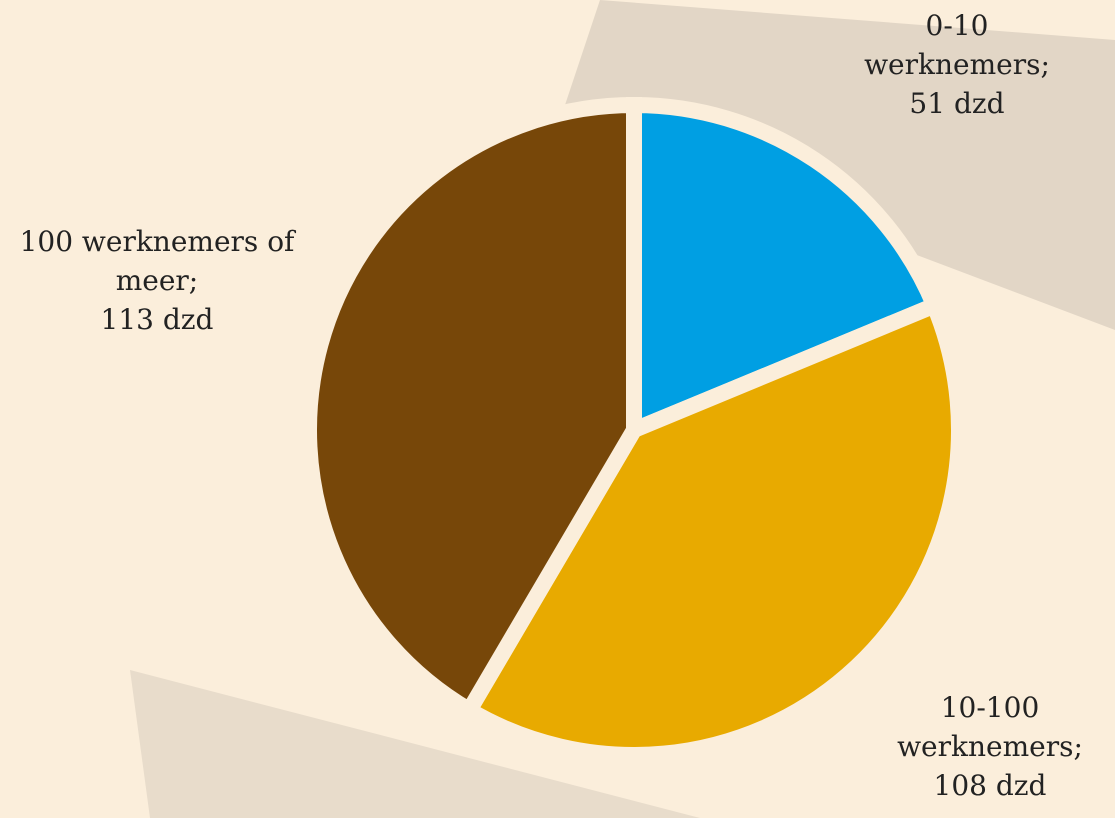 The width and height of the screenshot is (1115, 818). I want to click on value-label: 113 dzd, so click(157, 319).